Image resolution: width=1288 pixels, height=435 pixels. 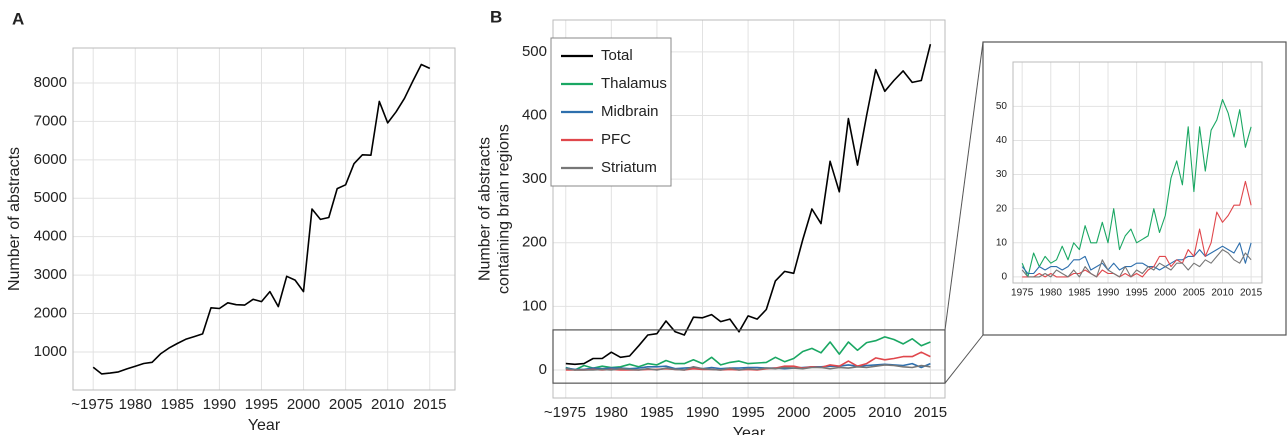 I want to click on y-tick-label: 6000, so click(x=50, y=159).